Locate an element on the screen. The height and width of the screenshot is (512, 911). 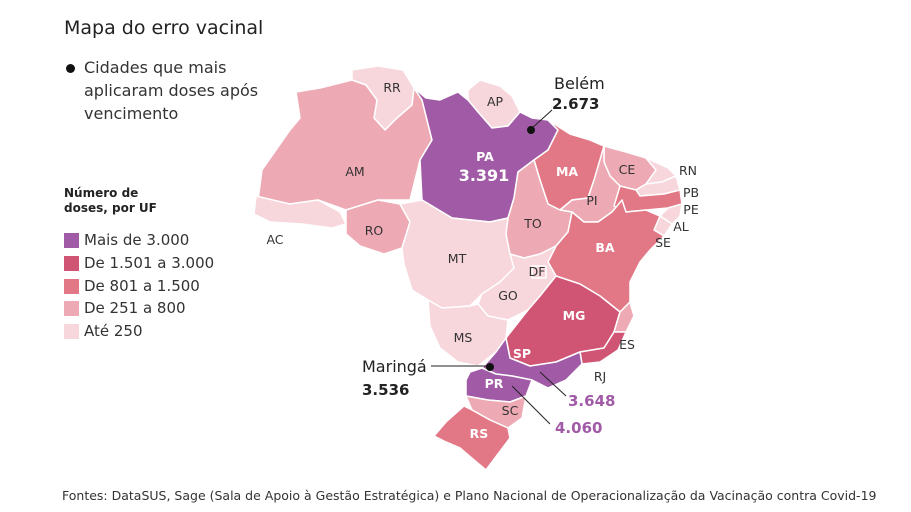
callout-value-4060: 4.060 is located at coordinates (578, 428).